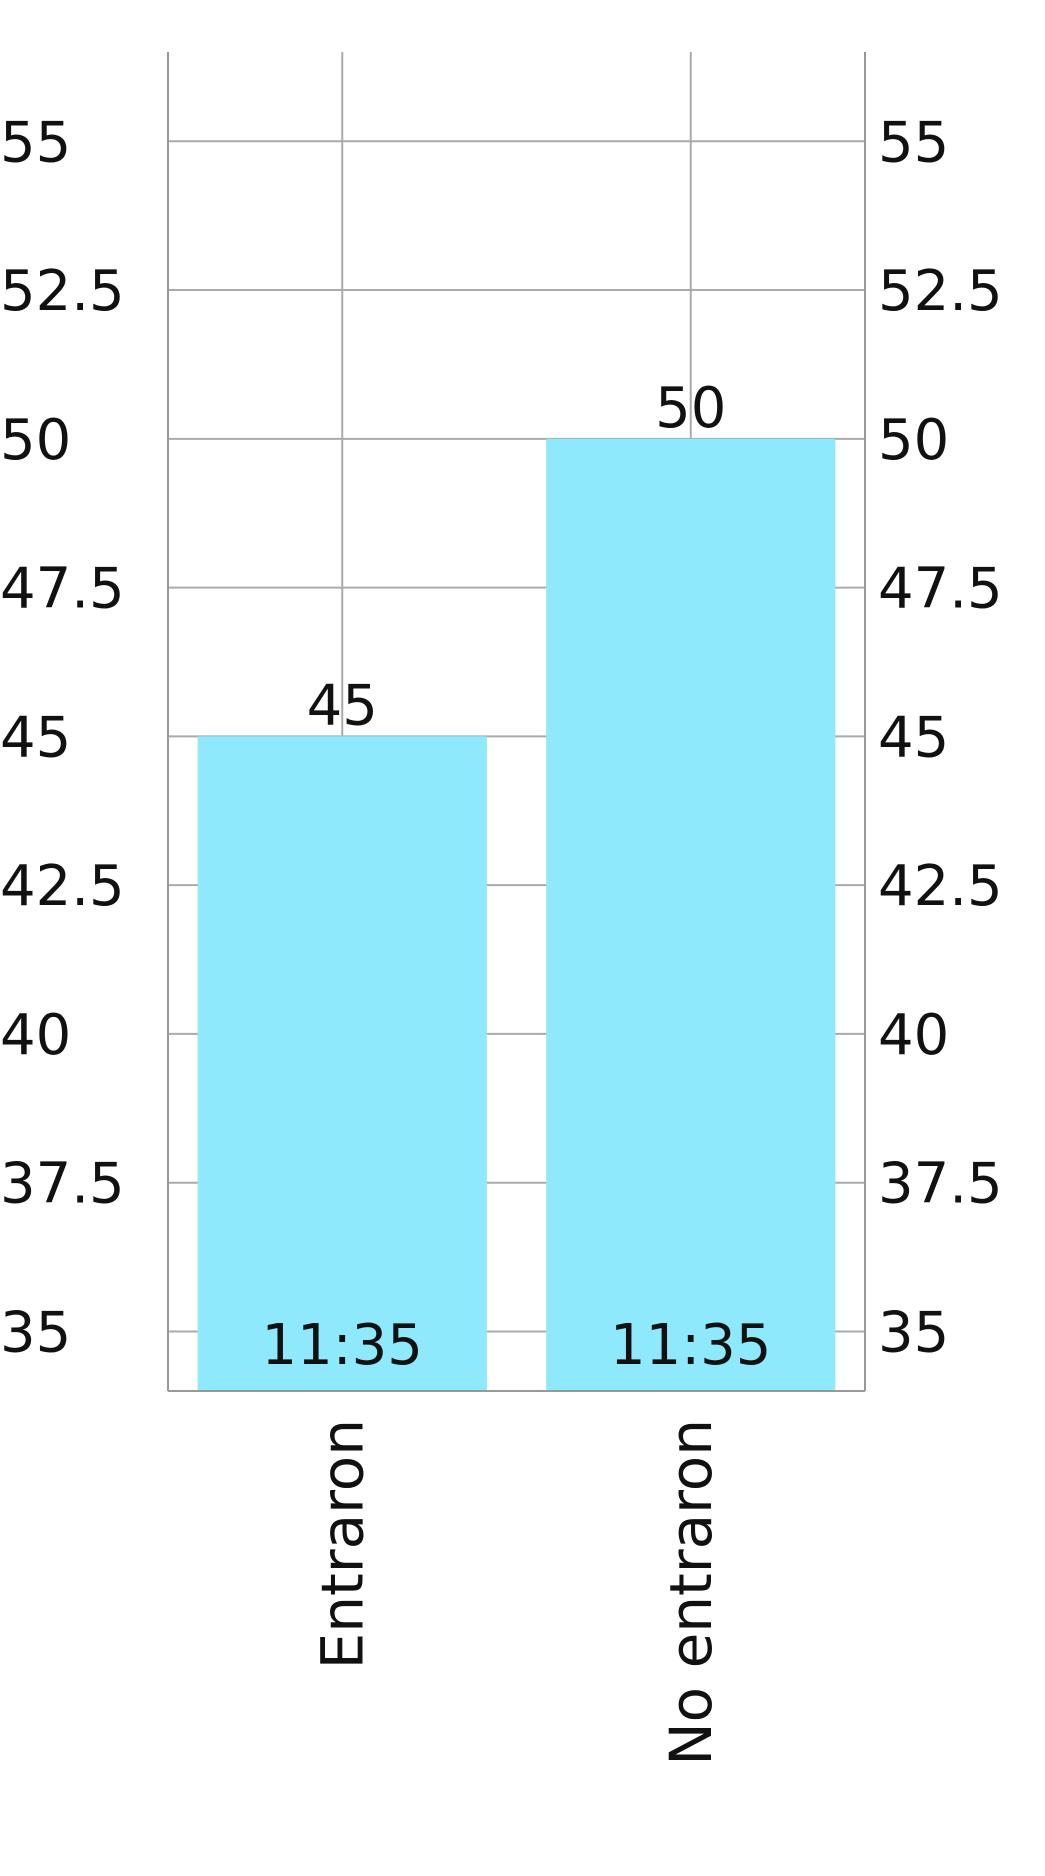 The height and width of the screenshot is (1876, 1045). I want to click on y-tick-label-right: 55, so click(913, 142).